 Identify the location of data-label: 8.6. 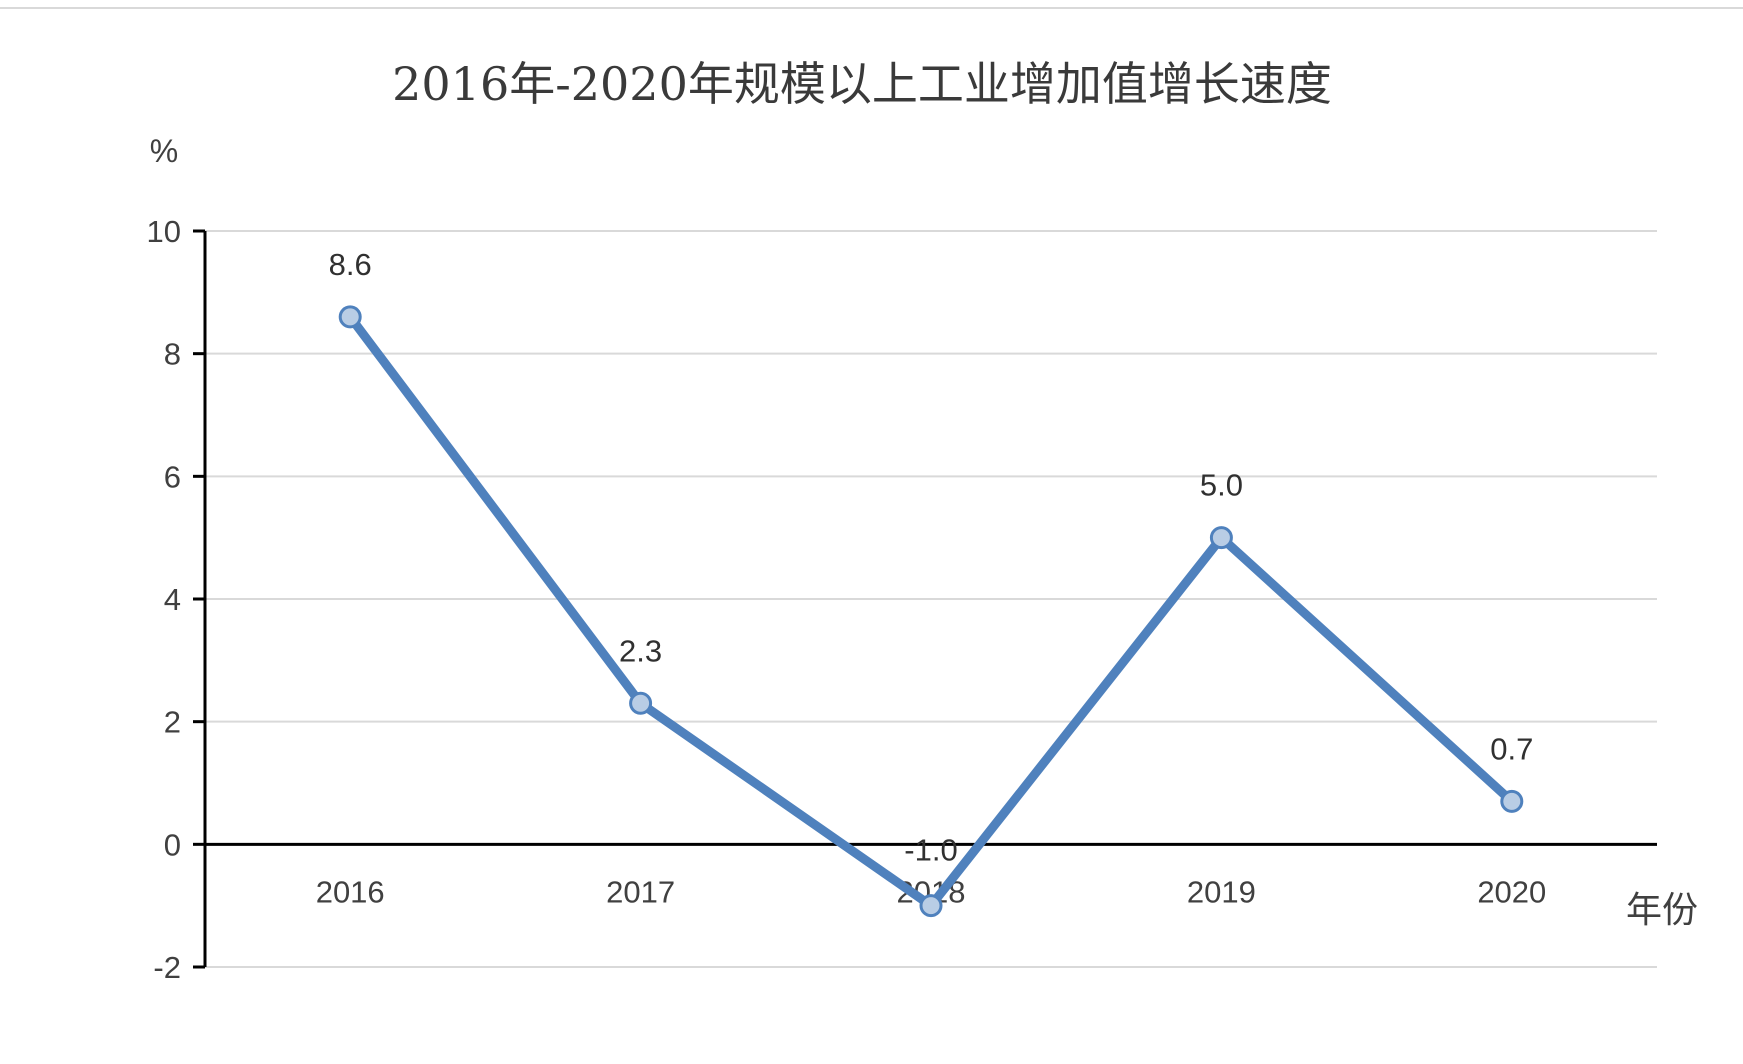
(350, 264).